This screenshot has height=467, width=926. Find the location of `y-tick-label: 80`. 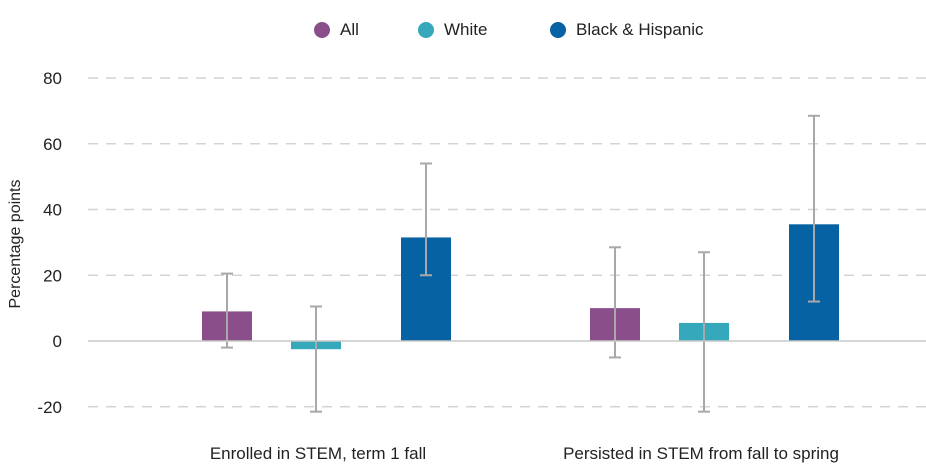

y-tick-label: 80 is located at coordinates (52, 78).